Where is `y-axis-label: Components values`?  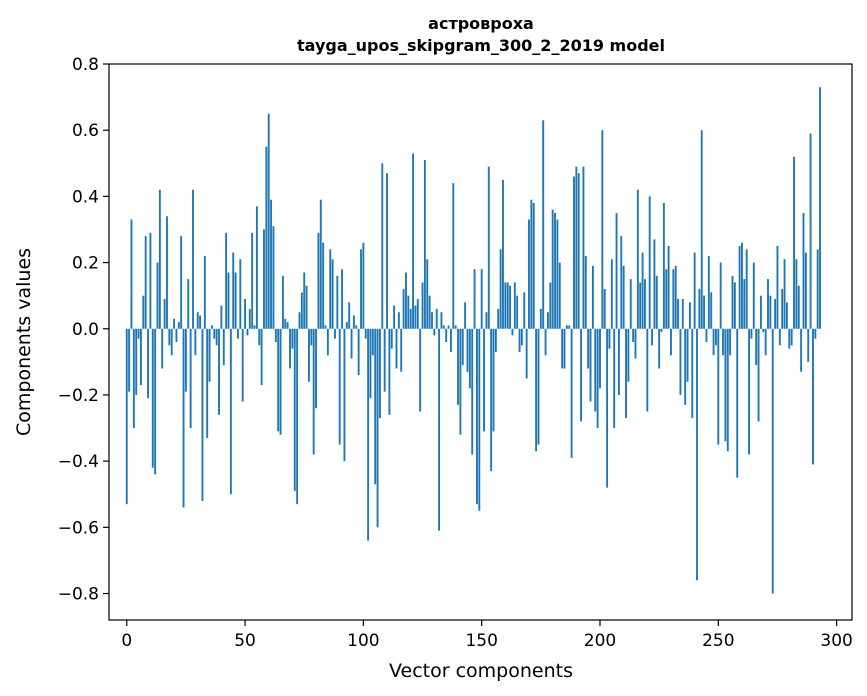 y-axis-label: Components values is located at coordinates (24, 342).